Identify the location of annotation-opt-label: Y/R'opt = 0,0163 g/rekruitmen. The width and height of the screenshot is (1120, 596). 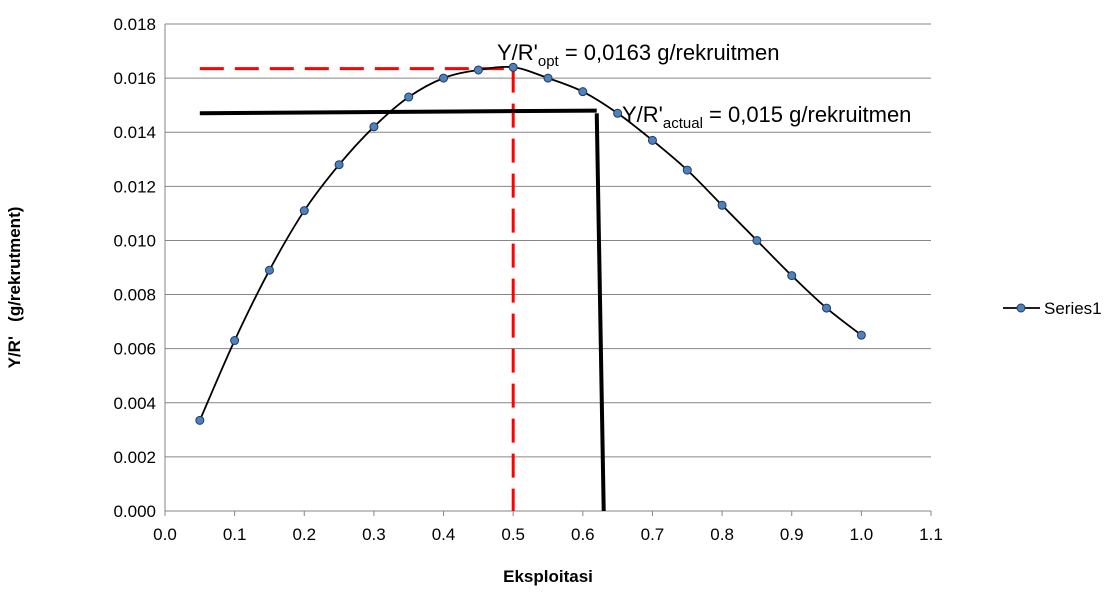
(638, 55).